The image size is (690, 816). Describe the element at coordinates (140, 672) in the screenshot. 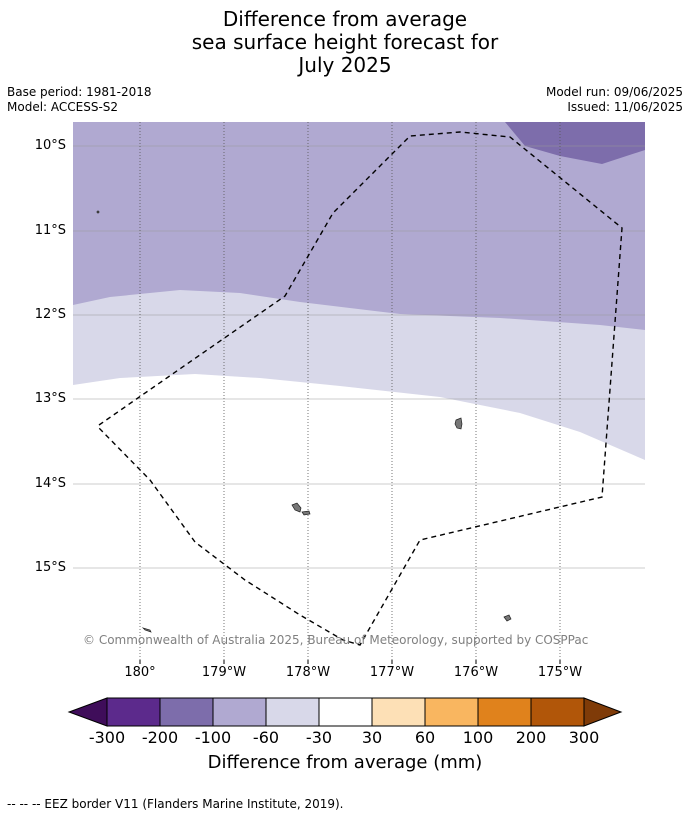

I see `lon-label: 180°` at that location.